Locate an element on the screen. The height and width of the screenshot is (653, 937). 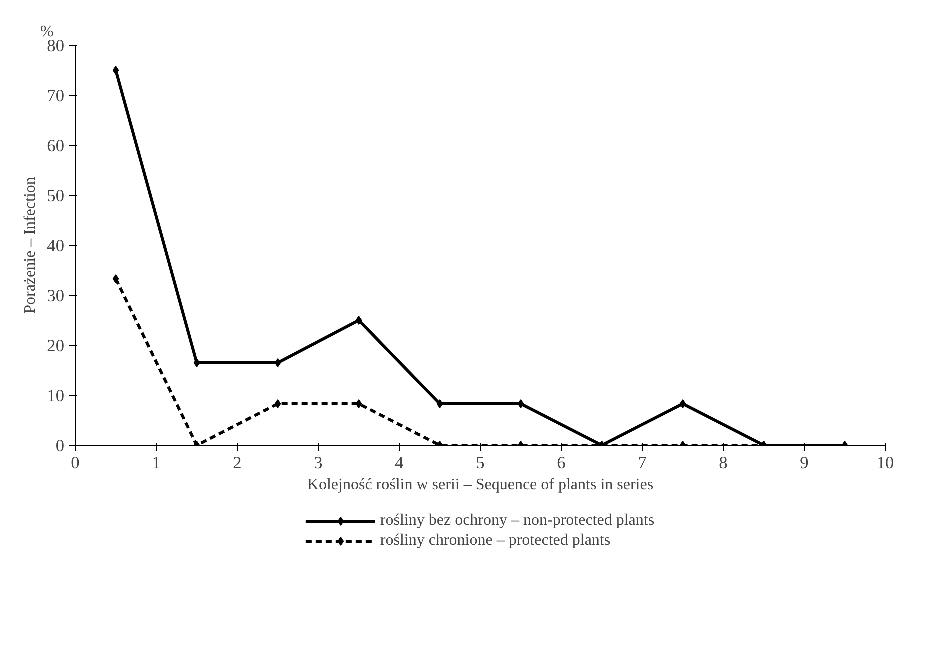
y-tick-label: 50 is located at coordinates (55, 196).